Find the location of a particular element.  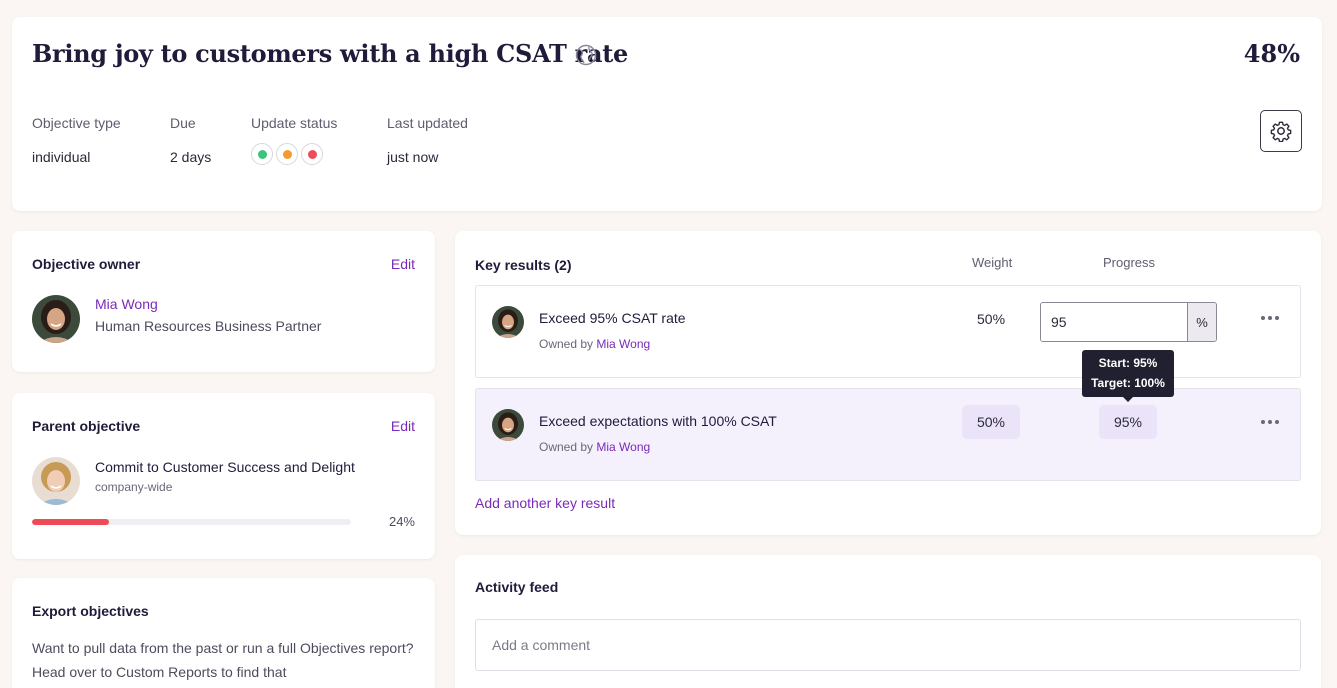

weight-column-header: Weight is located at coordinates (992, 262).